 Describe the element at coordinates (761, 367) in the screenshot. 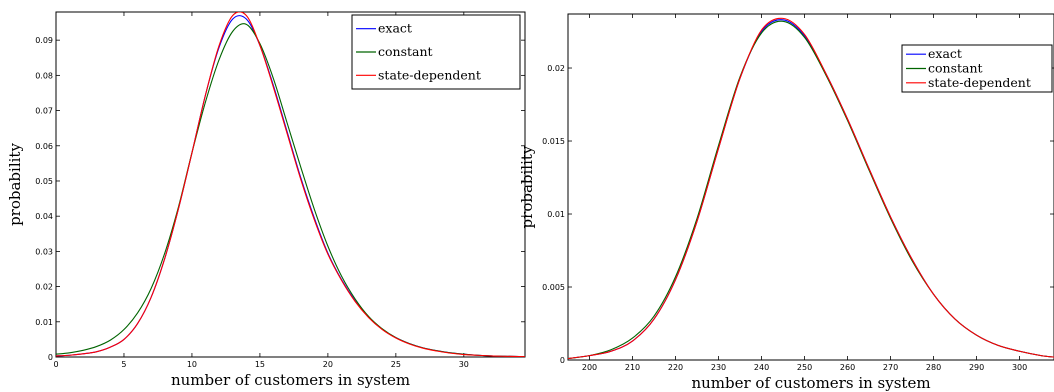

I see `x-tick-label: 240` at that location.